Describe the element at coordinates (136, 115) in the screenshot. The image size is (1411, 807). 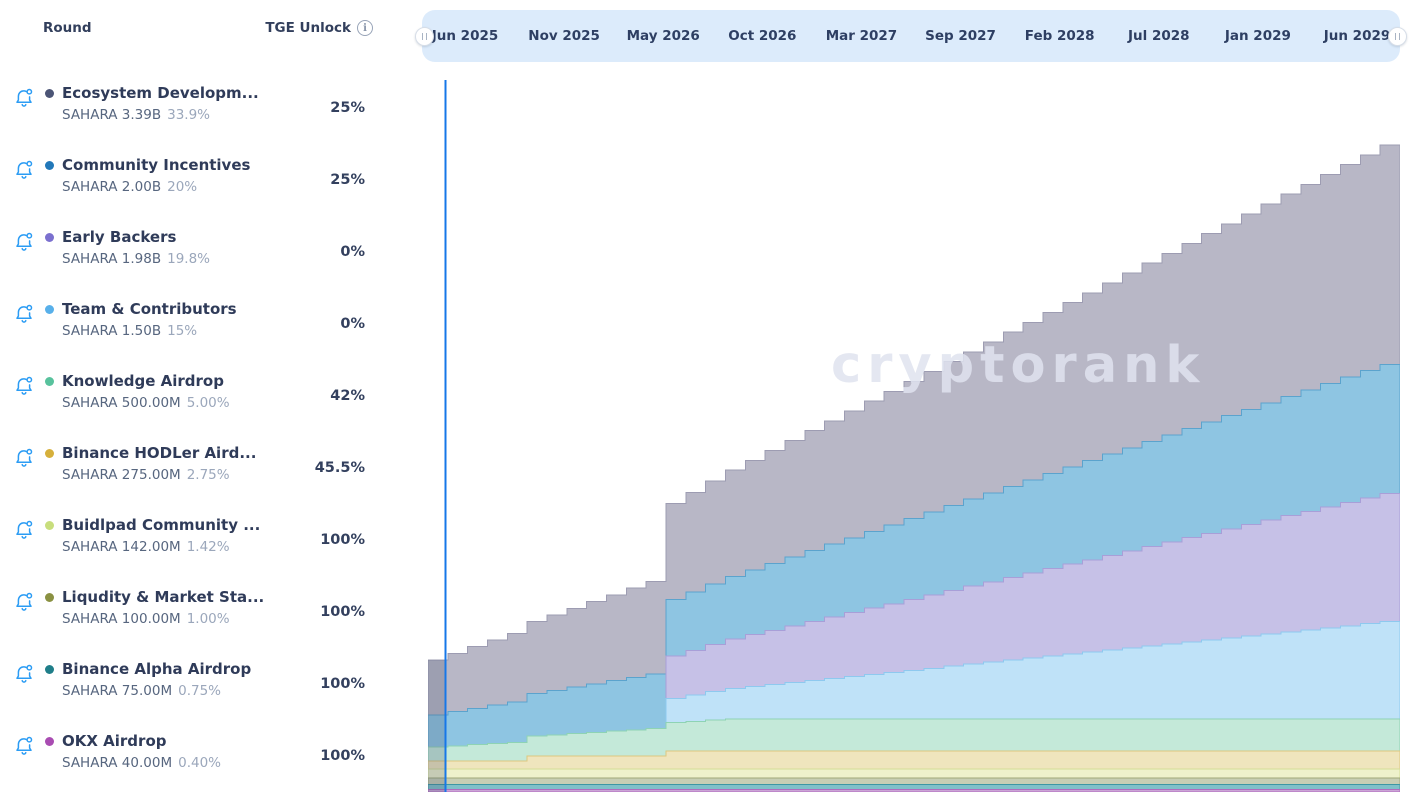
I see `round-amount: SAHARA 3.39B 33.9%` at that location.